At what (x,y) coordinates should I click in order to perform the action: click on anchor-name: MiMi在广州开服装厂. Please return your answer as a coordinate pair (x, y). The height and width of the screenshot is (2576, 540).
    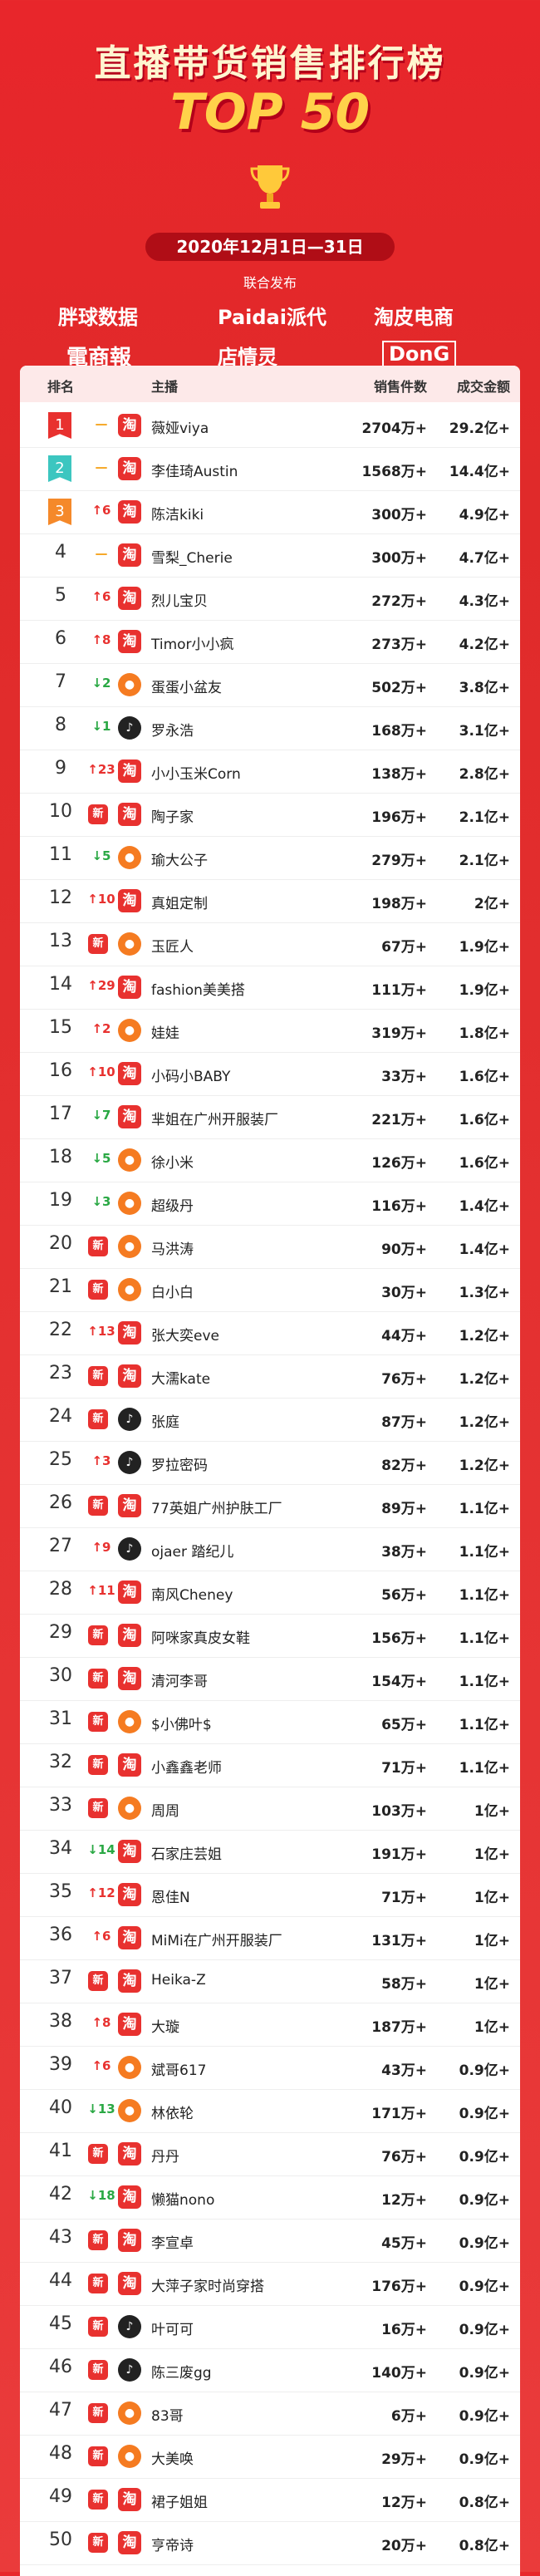
    Looking at the image, I should click on (216, 1941).